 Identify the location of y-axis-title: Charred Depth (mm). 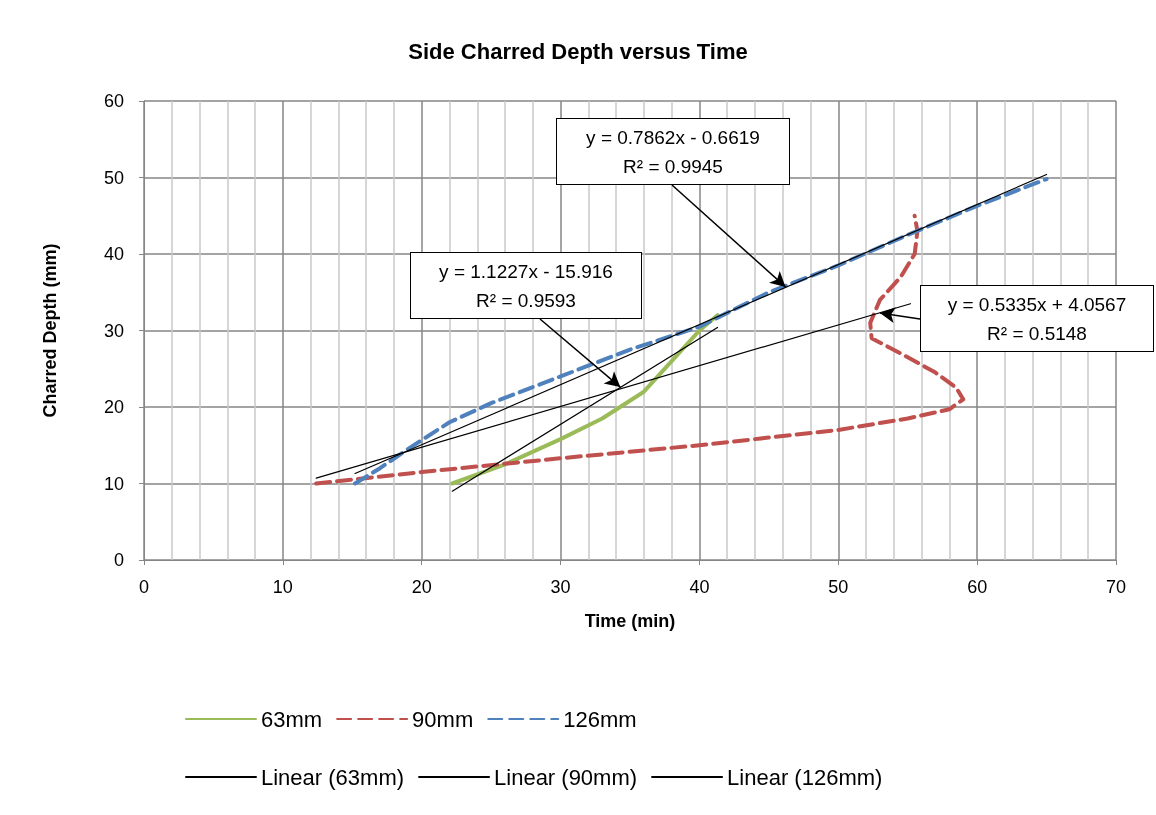
(50, 330).